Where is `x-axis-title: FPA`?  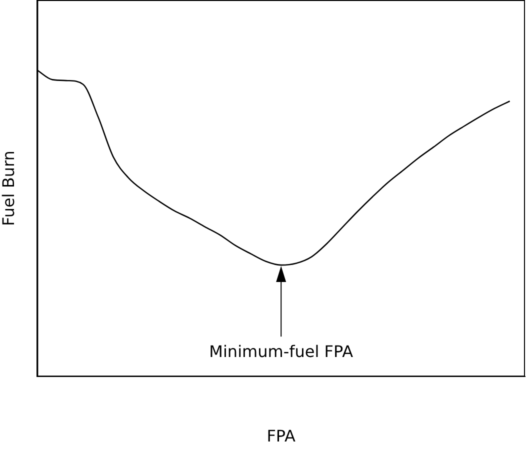
x-axis-title: FPA is located at coordinates (281, 436).